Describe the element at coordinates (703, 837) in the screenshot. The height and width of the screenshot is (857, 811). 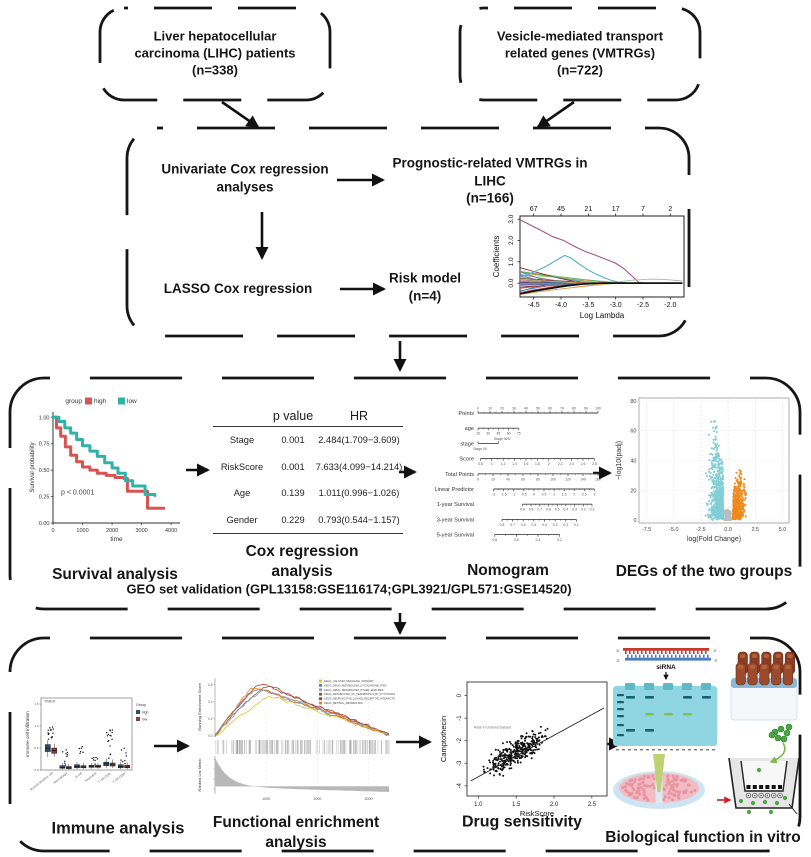
I see `caption-biological-function: Biological function in vitro` at that location.